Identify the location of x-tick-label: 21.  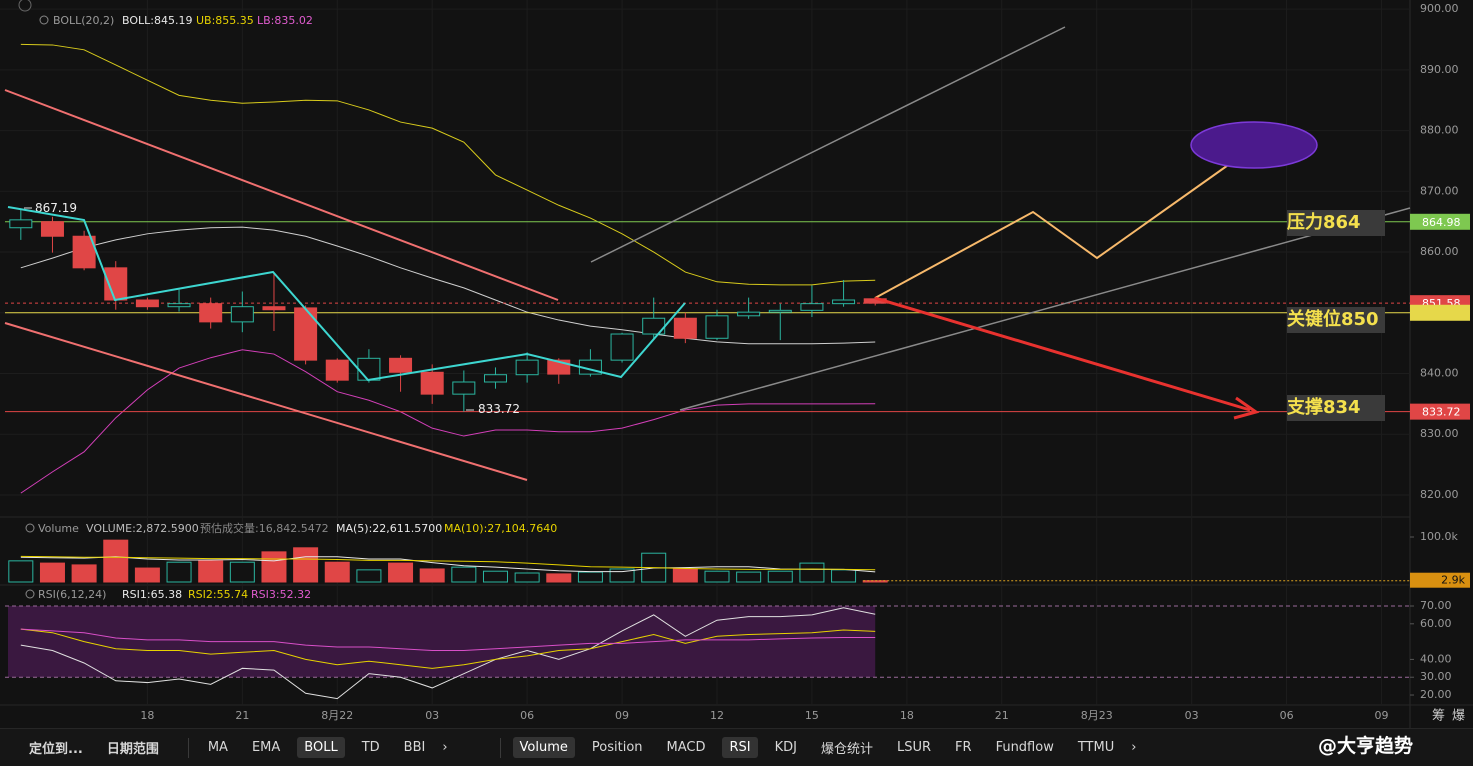
(242, 715).